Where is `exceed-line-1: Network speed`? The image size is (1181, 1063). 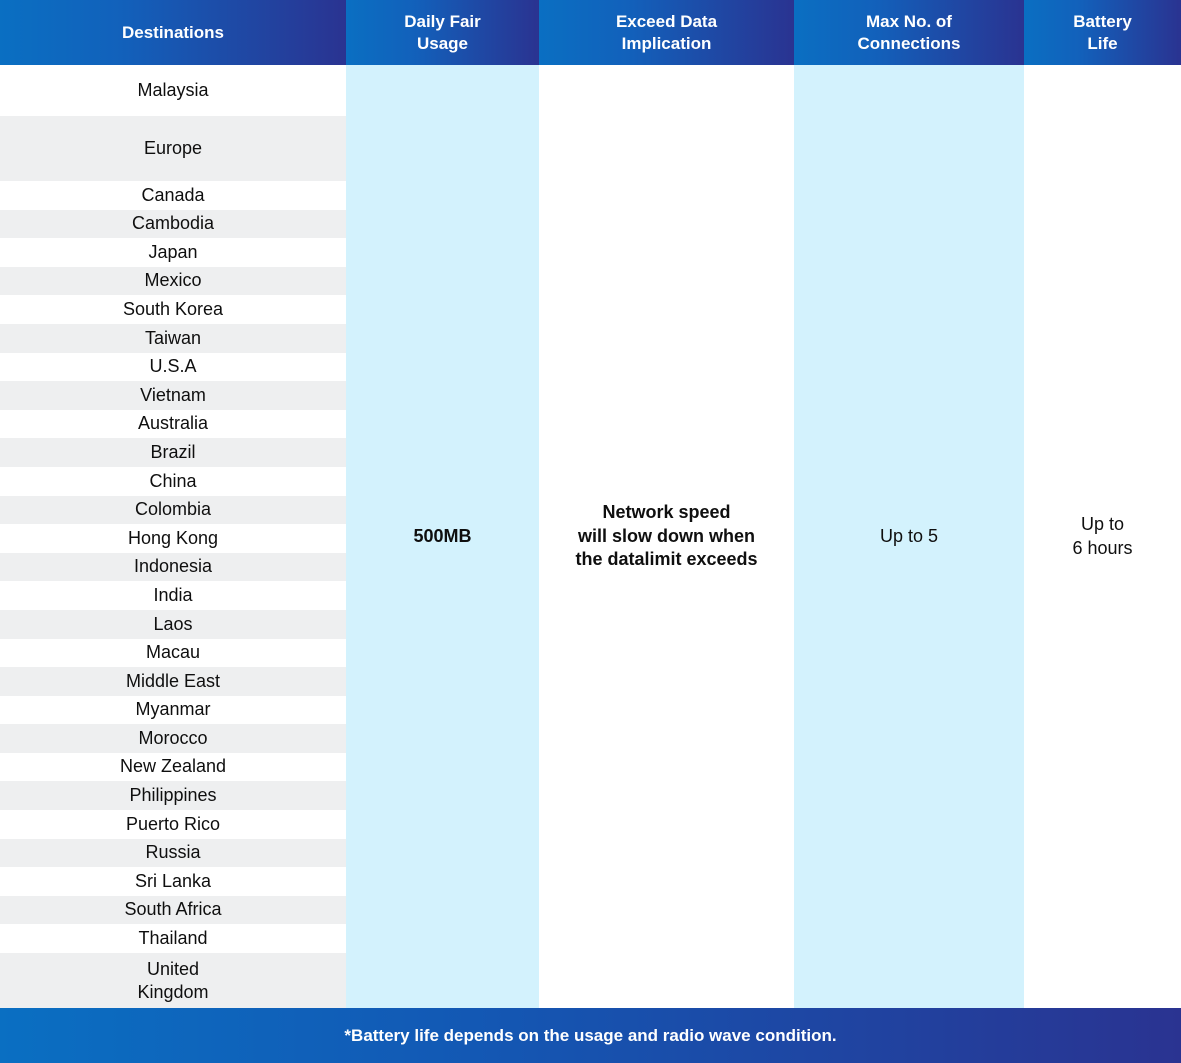
exceed-line-1: Network speed is located at coordinates (666, 511).